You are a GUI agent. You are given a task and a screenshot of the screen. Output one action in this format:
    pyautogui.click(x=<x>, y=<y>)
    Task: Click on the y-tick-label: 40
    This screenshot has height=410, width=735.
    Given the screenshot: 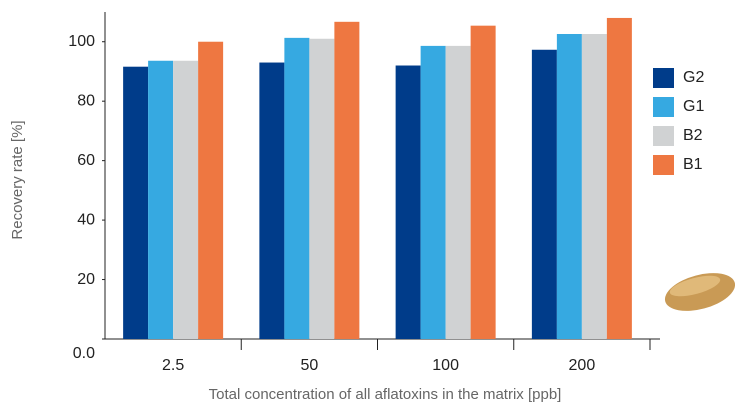 What is the action you would take?
    pyautogui.click(x=86, y=219)
    